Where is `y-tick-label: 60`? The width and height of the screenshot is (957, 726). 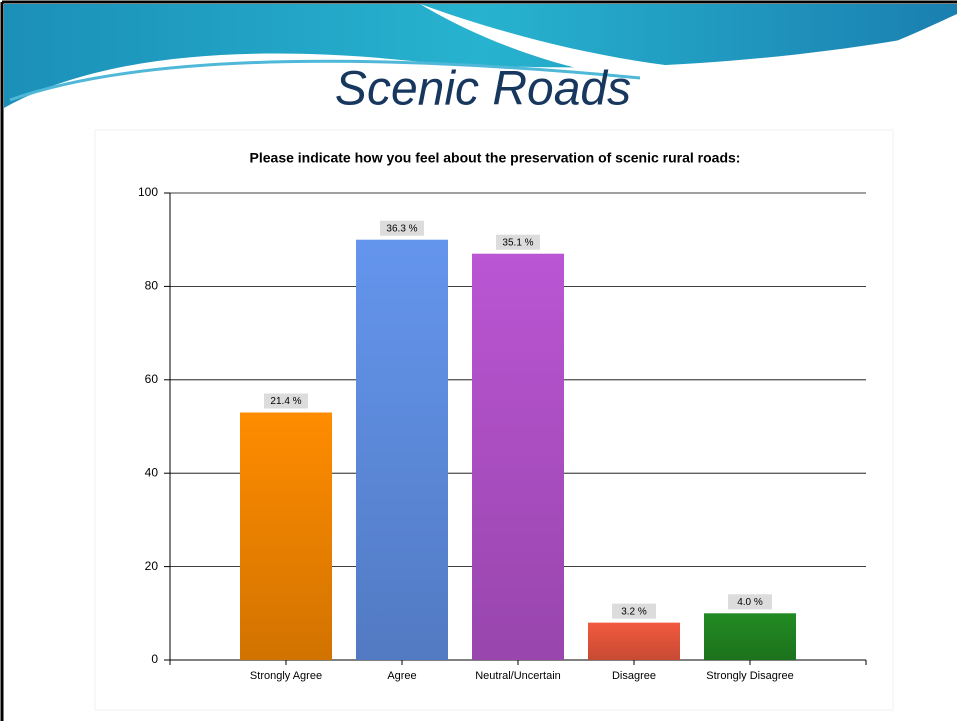 y-tick-label: 60 is located at coordinates (152, 379).